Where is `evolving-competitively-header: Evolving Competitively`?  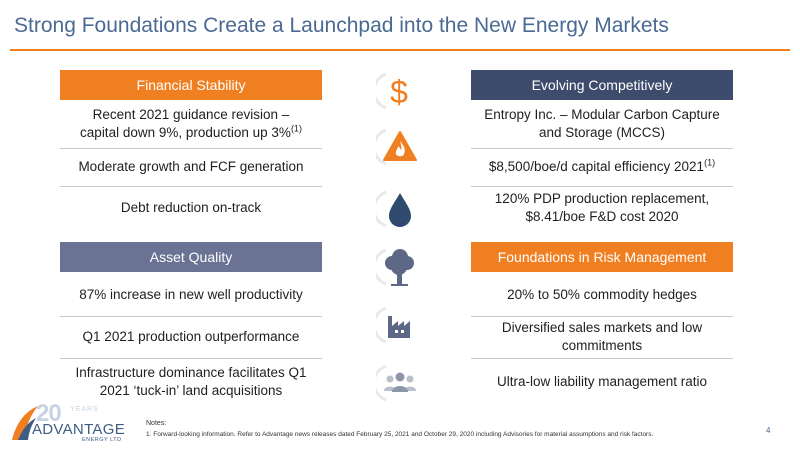
evolving-competitively-header: Evolving Competitively is located at coordinates (602, 85).